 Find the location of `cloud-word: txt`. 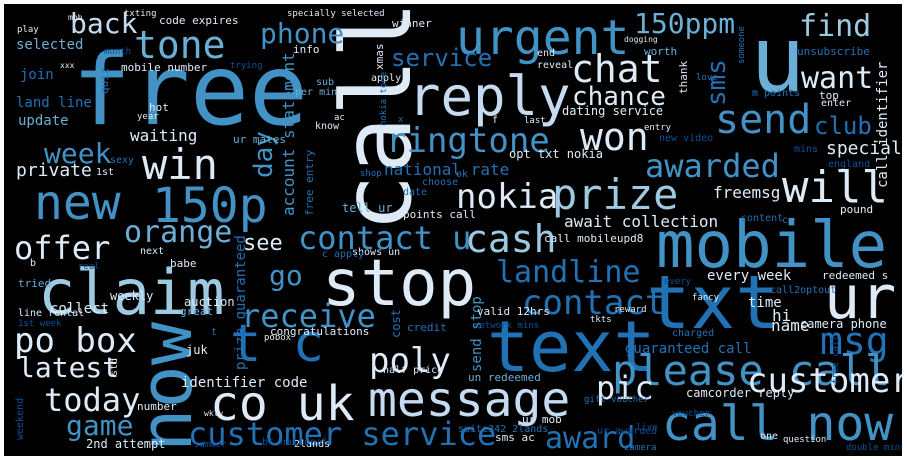

cloud-word: txt is located at coordinates (713, 303).